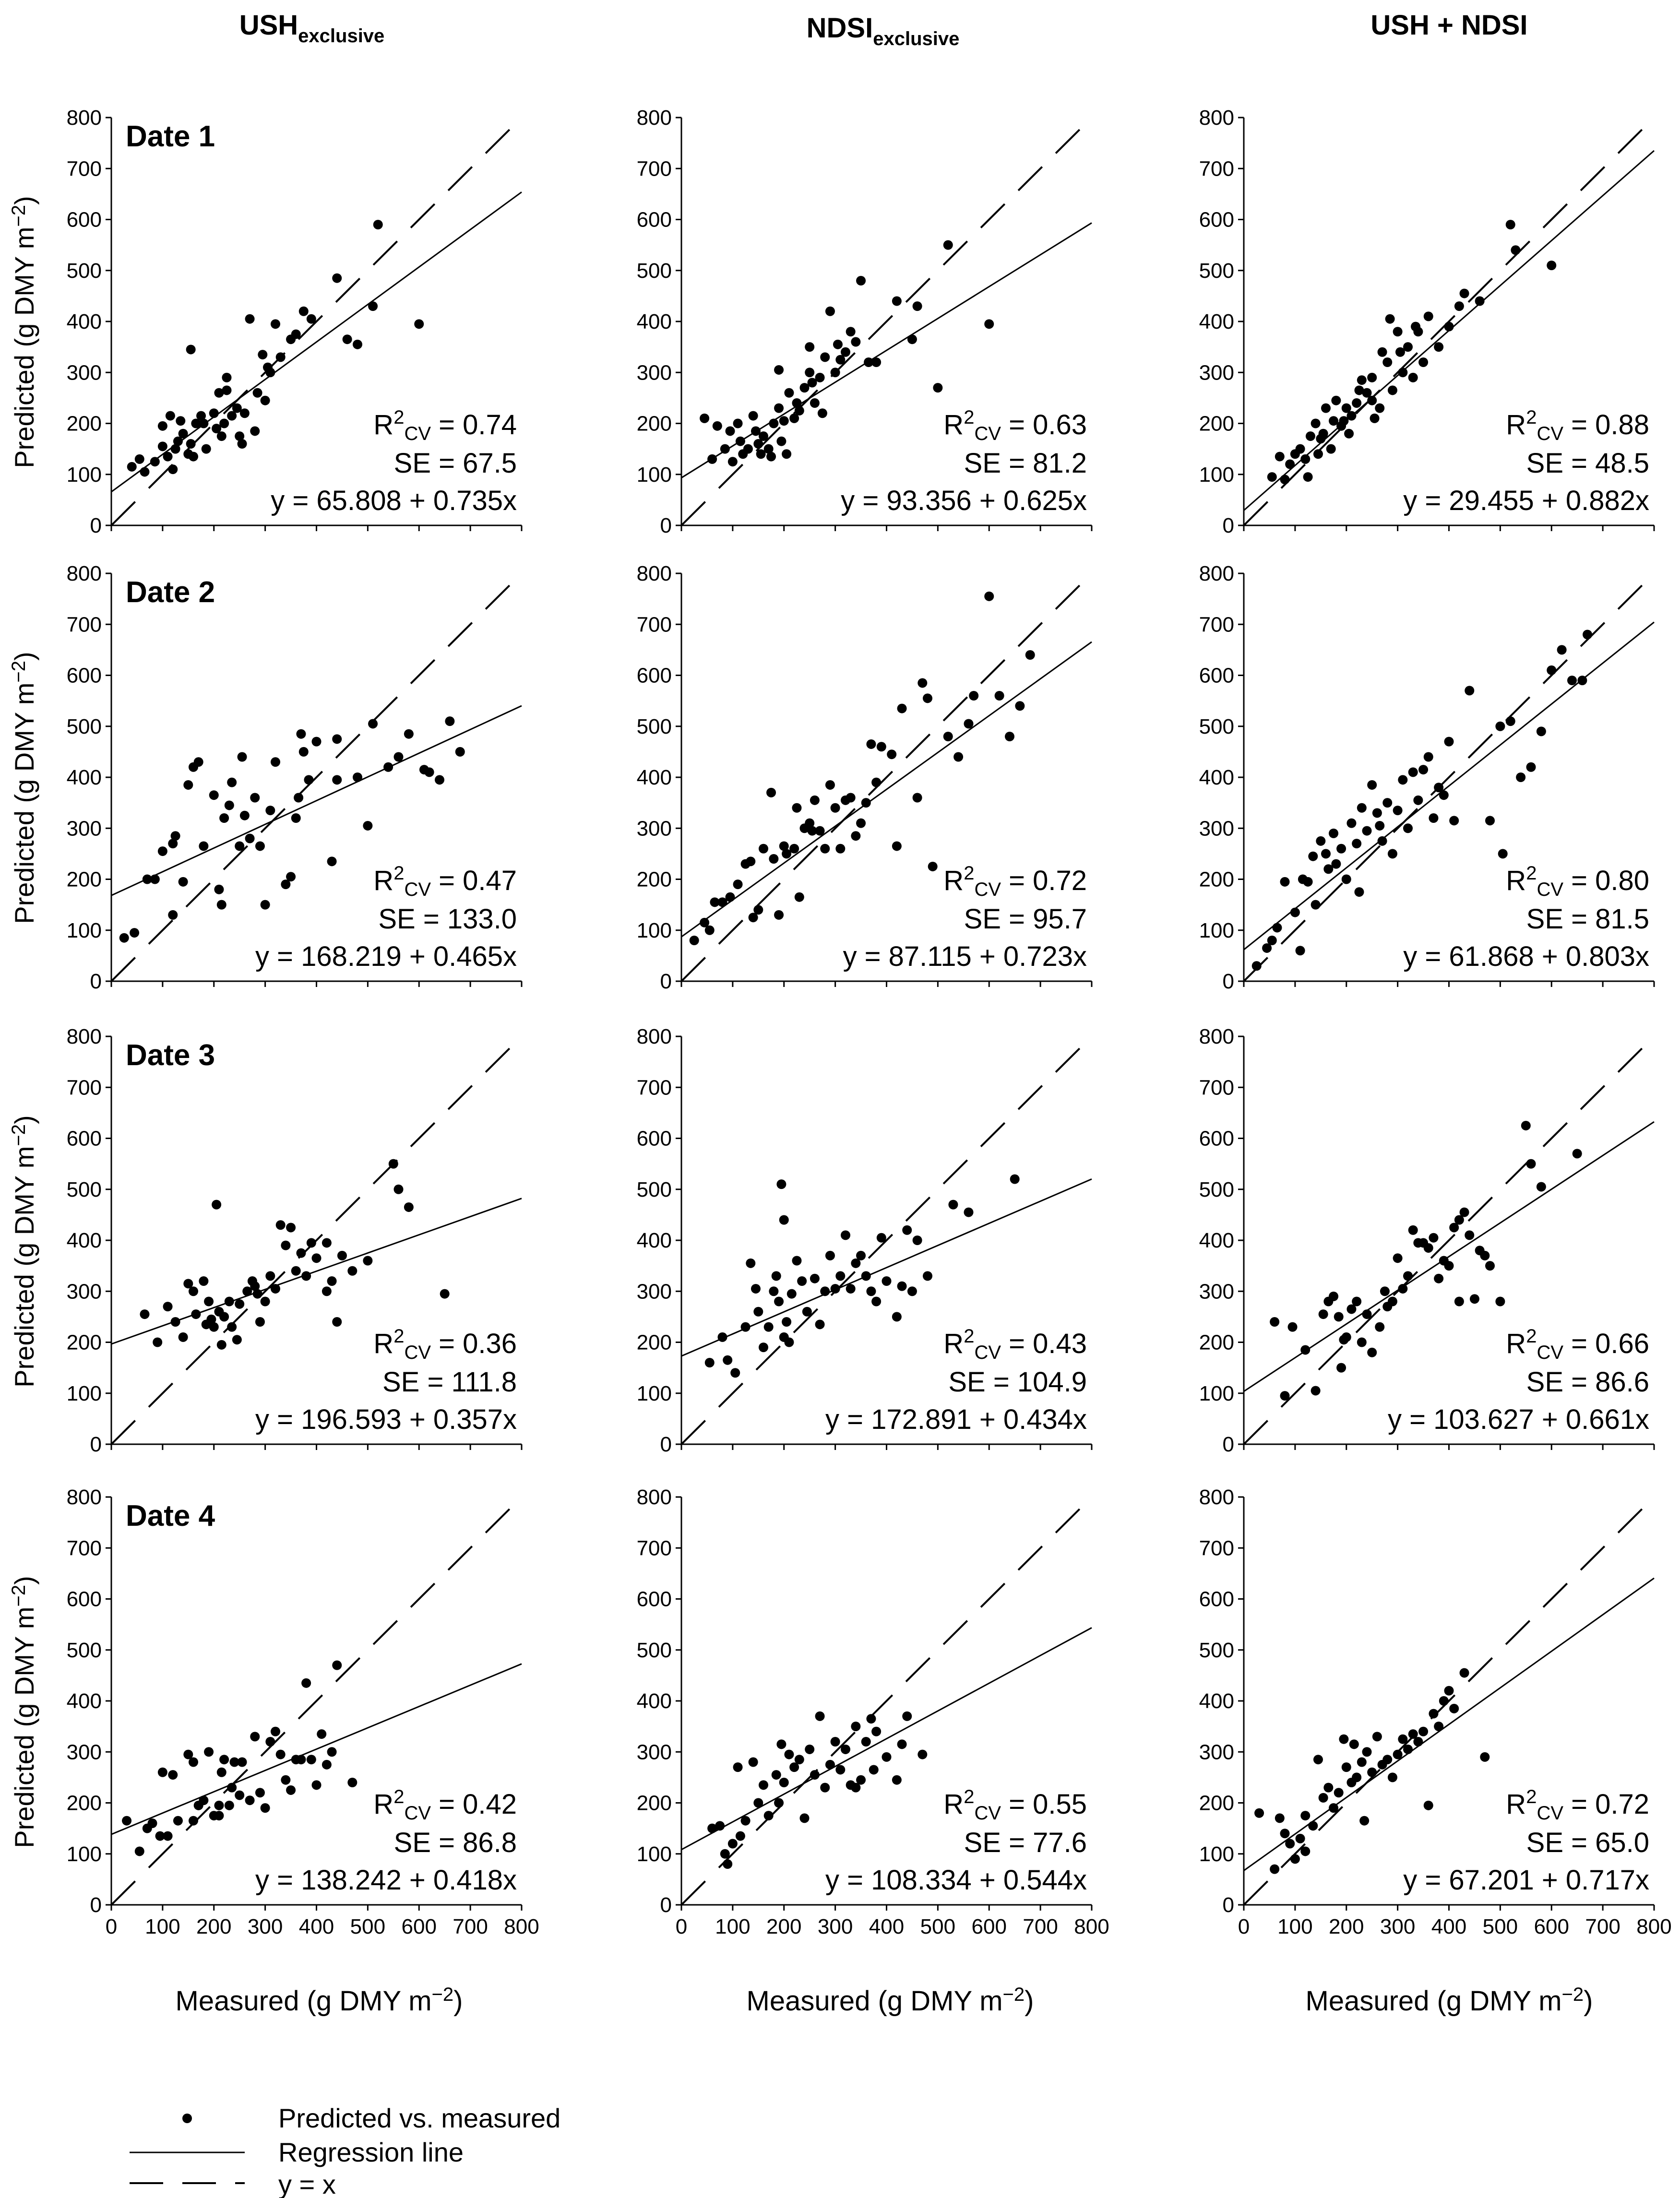 This screenshot has height=2198, width=1680. I want to click on regression-line, so click(316, 1749).